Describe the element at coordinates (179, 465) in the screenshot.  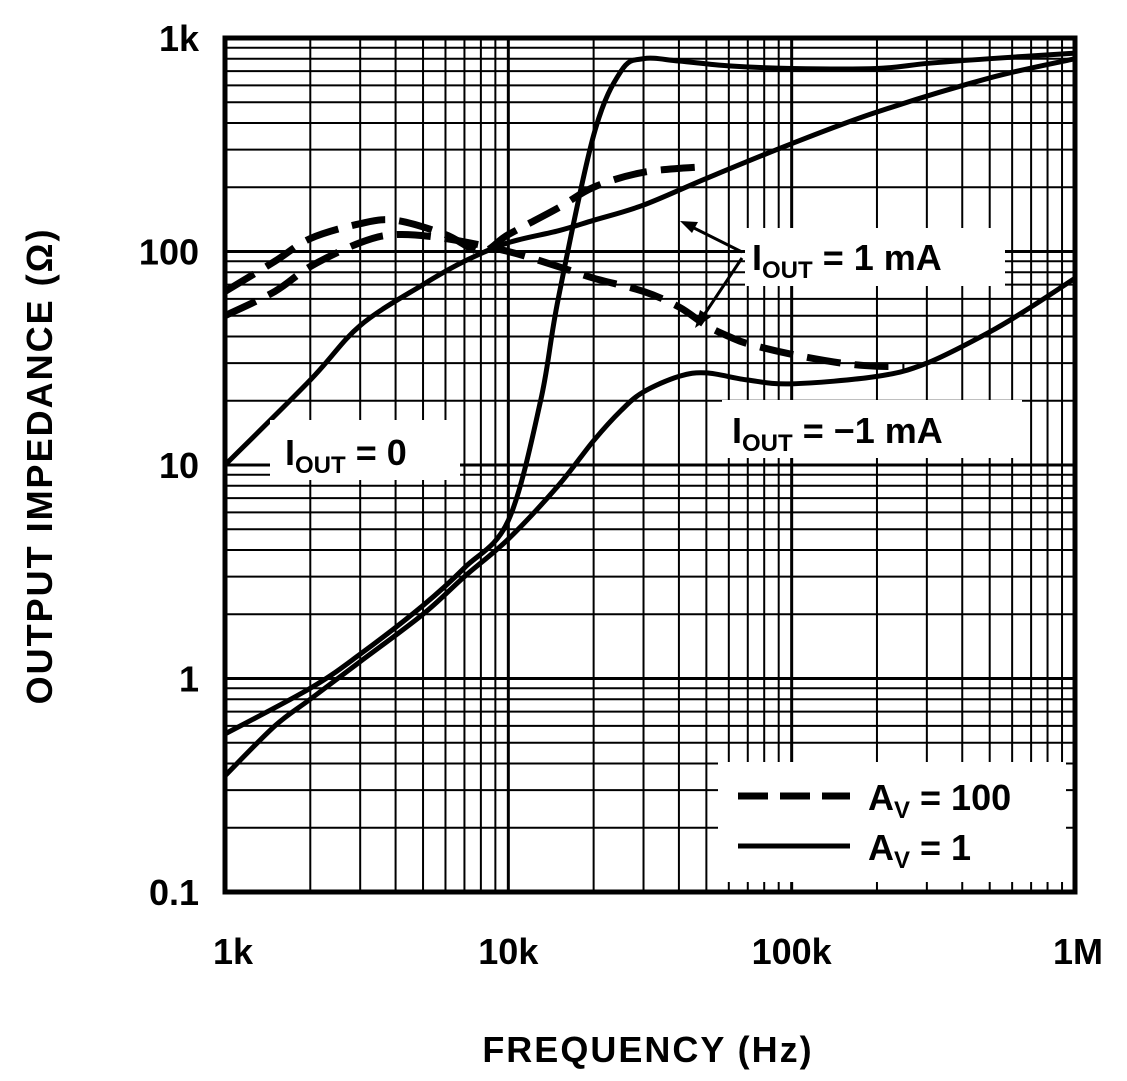
I see `y-tick-label: 10` at that location.